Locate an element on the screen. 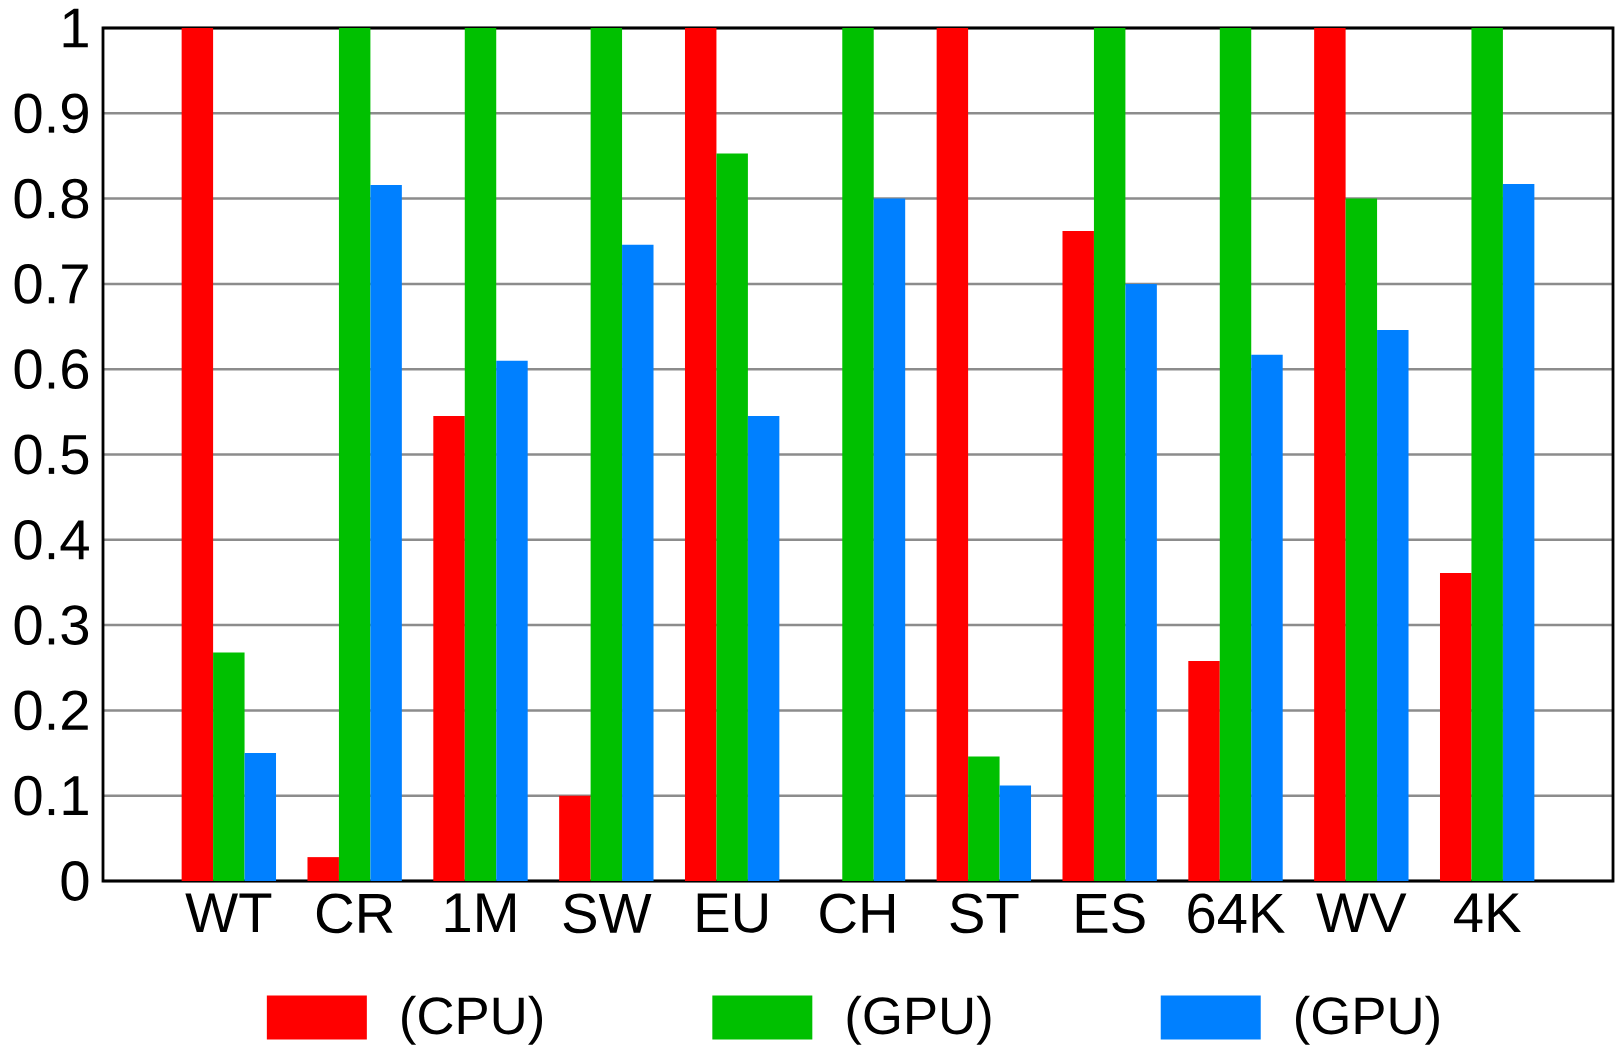  x-tick-label: 4K is located at coordinates (1487, 913).